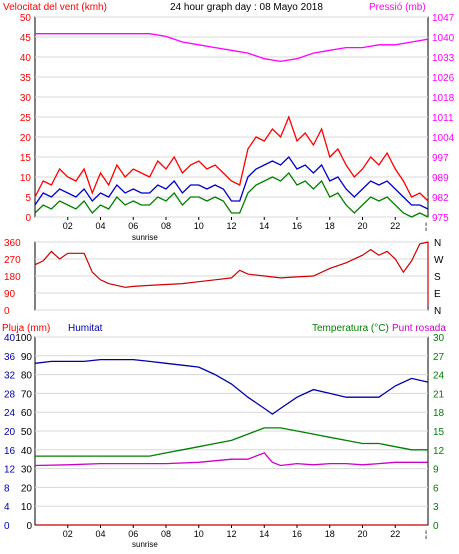 Image resolution: width=459 pixels, height=554 pixels. Describe the element at coordinates (231, 194) in the screenshot. I see `wind-minimum-line` at that location.